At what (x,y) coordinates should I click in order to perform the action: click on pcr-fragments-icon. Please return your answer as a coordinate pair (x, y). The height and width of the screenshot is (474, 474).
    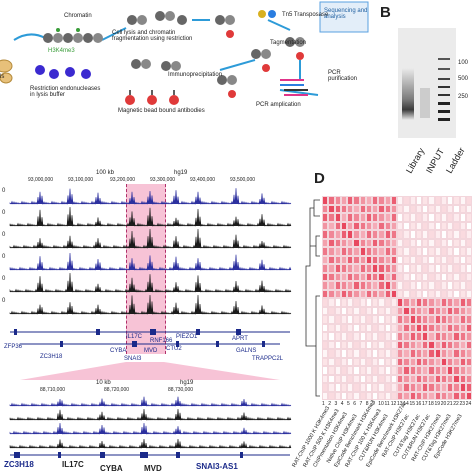
    Looking at the image, I should click on (294, 87).